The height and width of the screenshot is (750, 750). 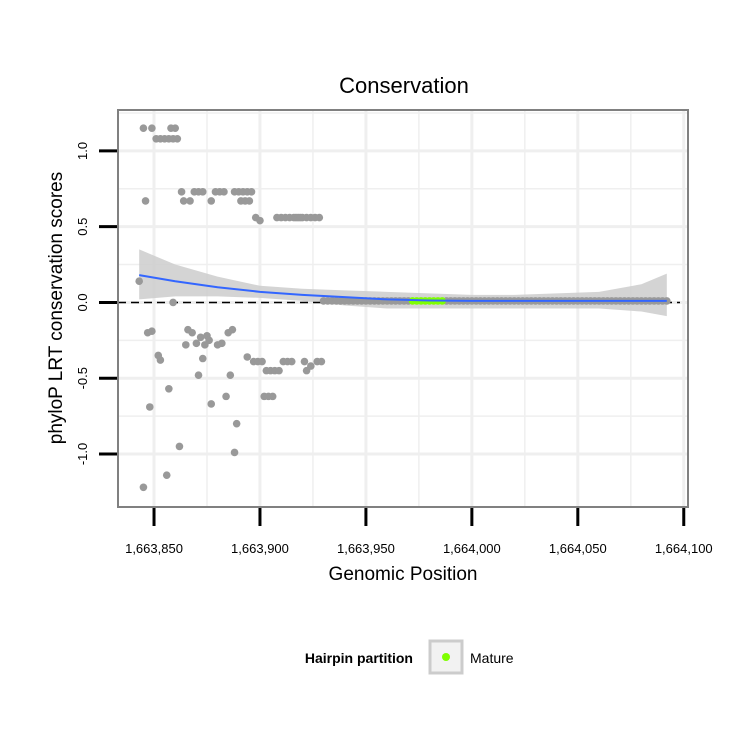 I want to click on legend-title: Hairpin partition, so click(x=359, y=658).